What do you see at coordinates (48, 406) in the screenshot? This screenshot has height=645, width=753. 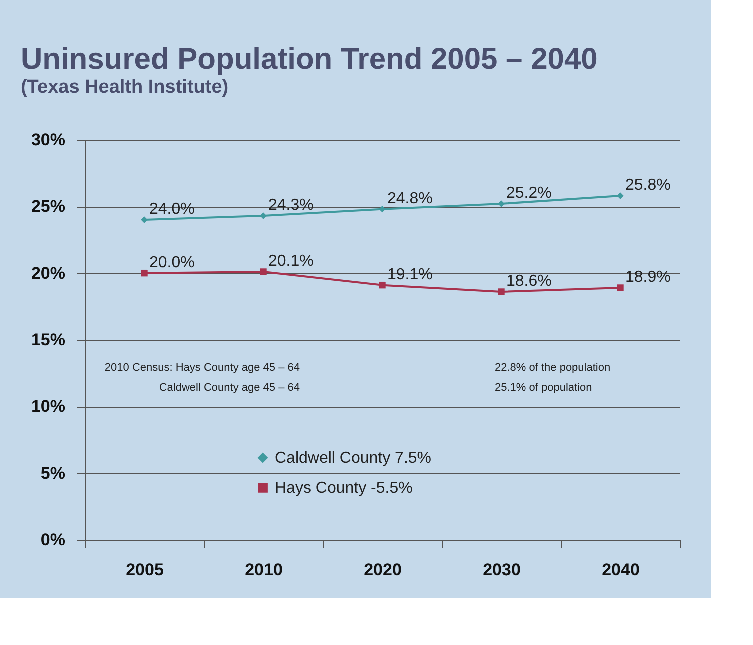 I see `y-tick-label: 10%` at bounding box center [48, 406].